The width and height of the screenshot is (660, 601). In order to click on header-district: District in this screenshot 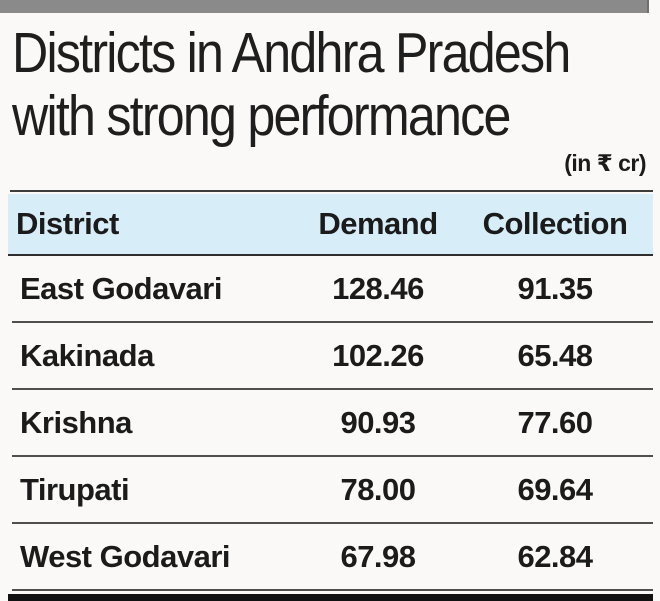, I will do `click(67, 223)`.